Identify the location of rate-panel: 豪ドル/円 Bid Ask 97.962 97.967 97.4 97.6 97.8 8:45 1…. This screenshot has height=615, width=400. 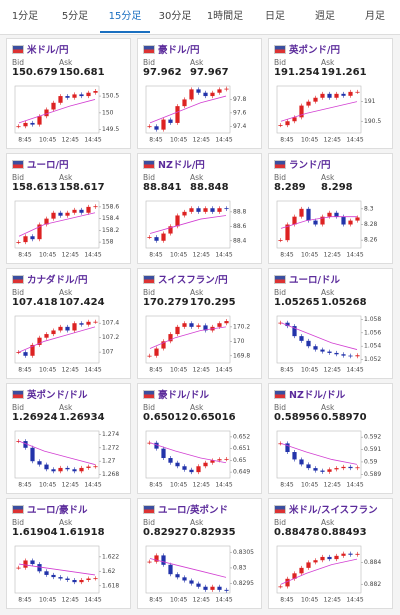
(199, 93).